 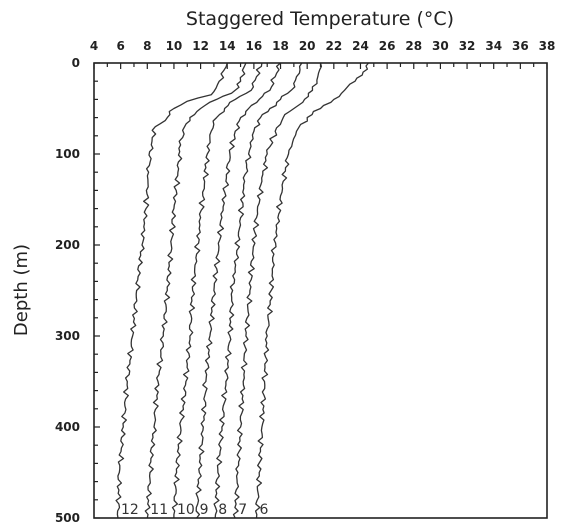 What do you see at coordinates (467, 46) in the screenshot?
I see `x-tick-label-32: 32` at bounding box center [467, 46].